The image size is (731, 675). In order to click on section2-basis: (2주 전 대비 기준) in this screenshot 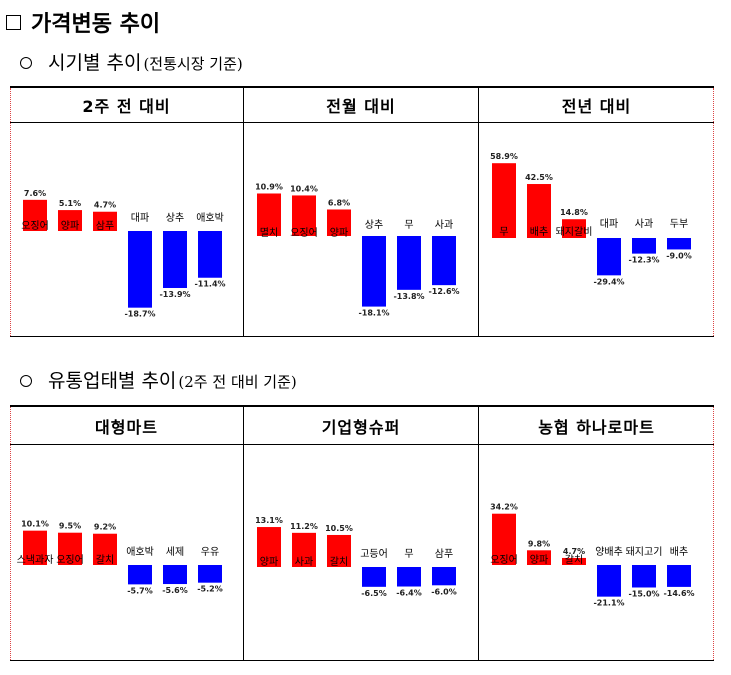, I will do `click(237, 382)`.